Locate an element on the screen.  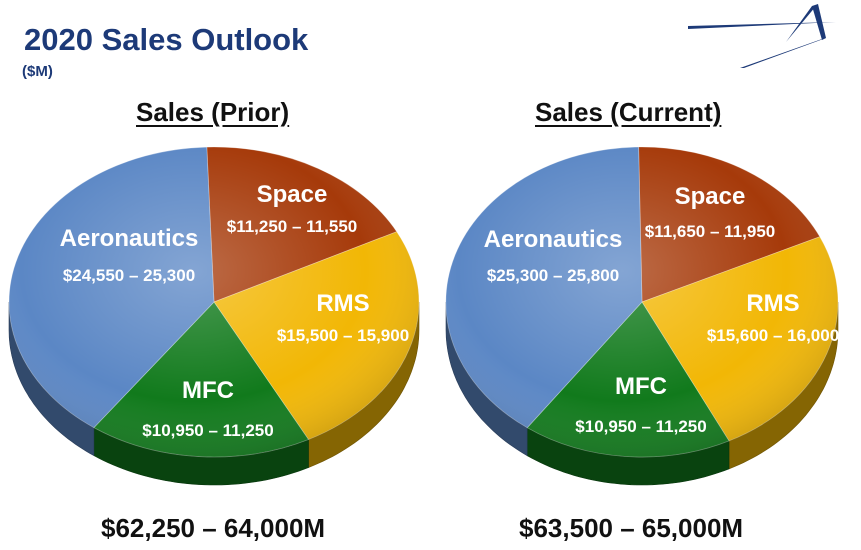
page-title: 2020 Sales Outlook is located at coordinates (166, 39).